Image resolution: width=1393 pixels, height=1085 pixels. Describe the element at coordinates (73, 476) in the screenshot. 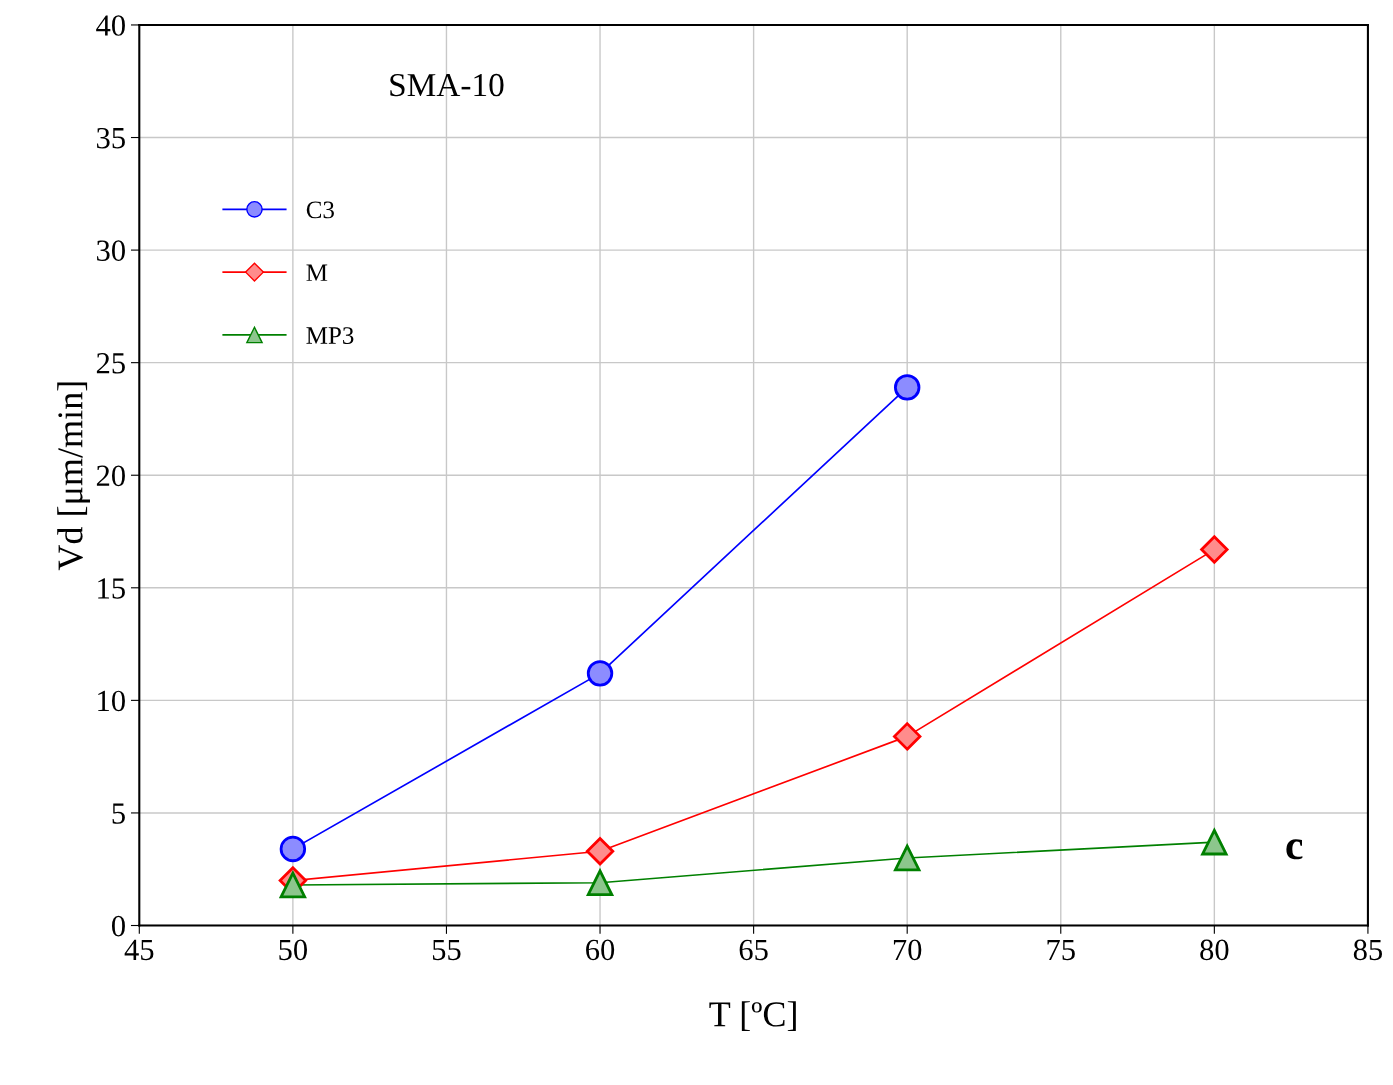

I see `y-axis-title: Vd [μm/min]` at that location.